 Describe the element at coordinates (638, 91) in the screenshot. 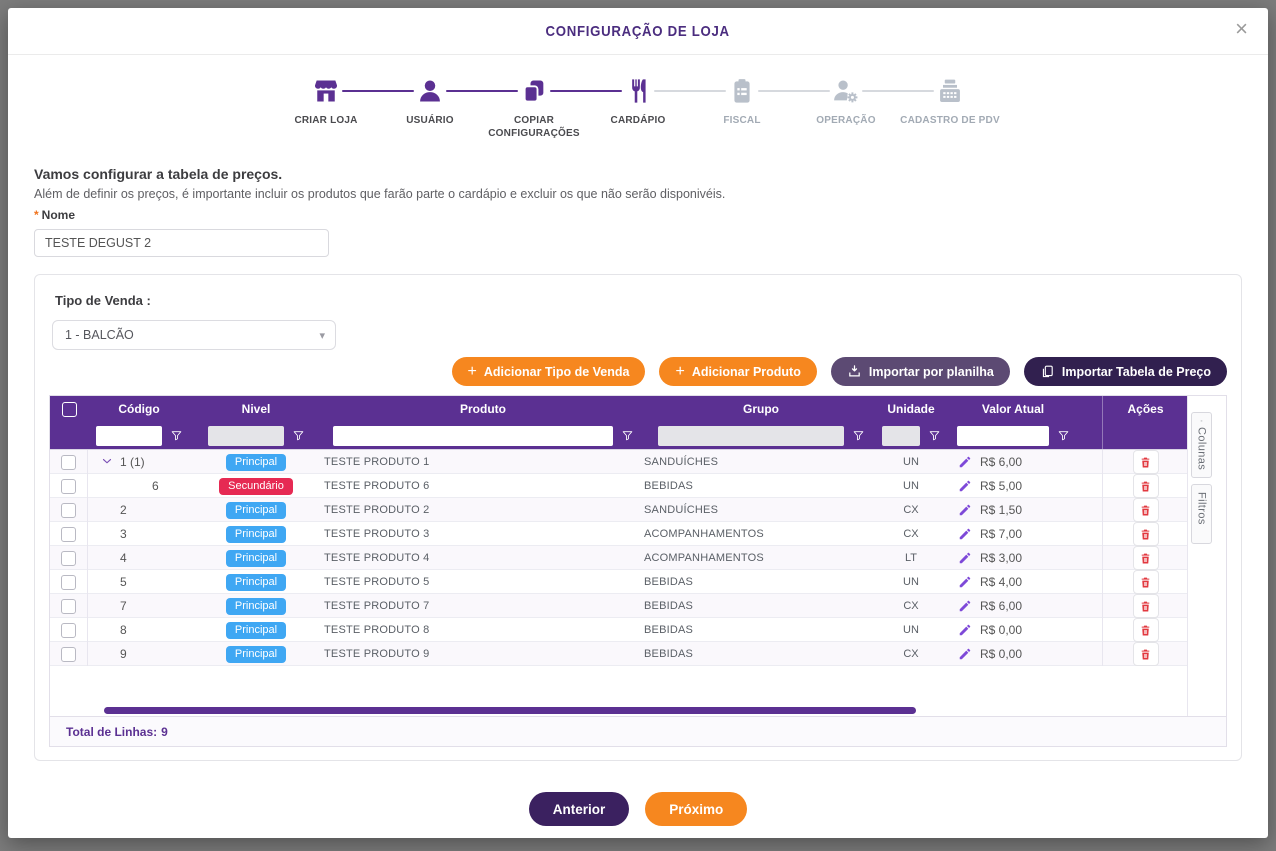

I see `menu-utensils-icon` at that location.